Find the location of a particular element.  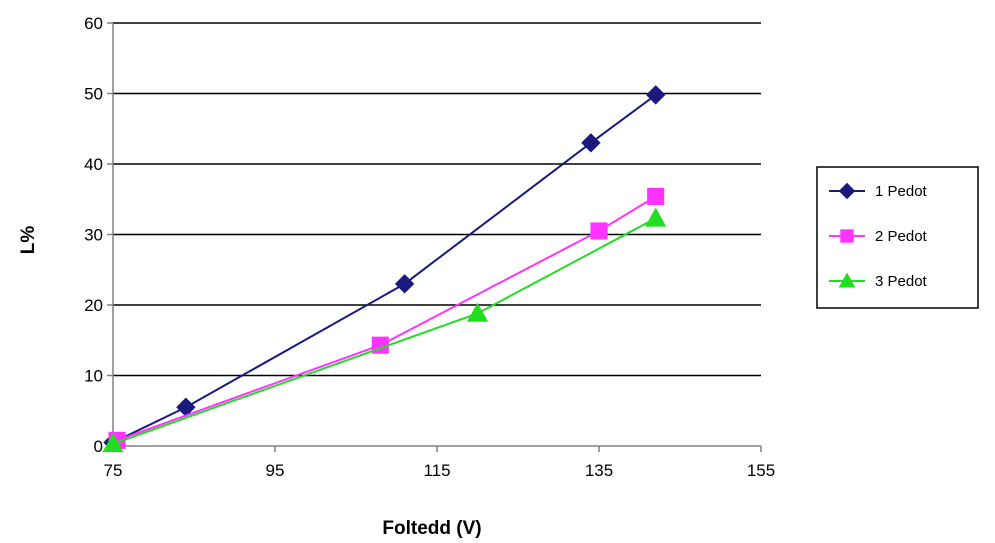

x-axis-ticks: 75 95 115 135 155 is located at coordinates (439, 463).